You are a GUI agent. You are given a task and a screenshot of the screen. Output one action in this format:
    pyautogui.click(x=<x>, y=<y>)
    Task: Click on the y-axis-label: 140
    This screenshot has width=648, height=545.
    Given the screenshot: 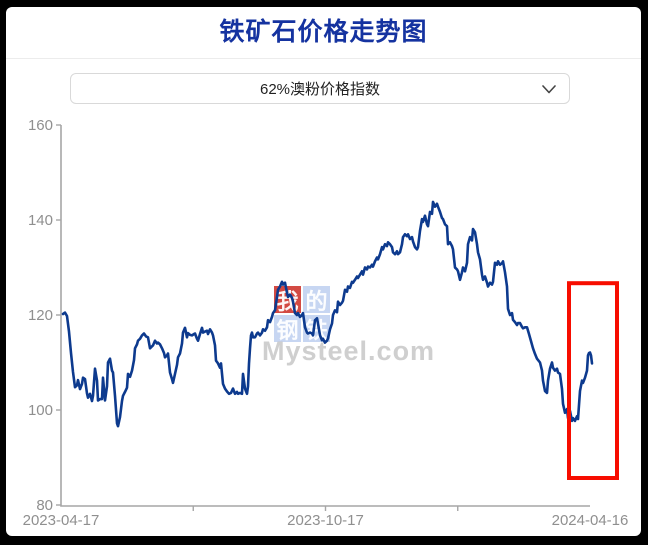 What is the action you would take?
    pyautogui.click(x=40, y=220)
    